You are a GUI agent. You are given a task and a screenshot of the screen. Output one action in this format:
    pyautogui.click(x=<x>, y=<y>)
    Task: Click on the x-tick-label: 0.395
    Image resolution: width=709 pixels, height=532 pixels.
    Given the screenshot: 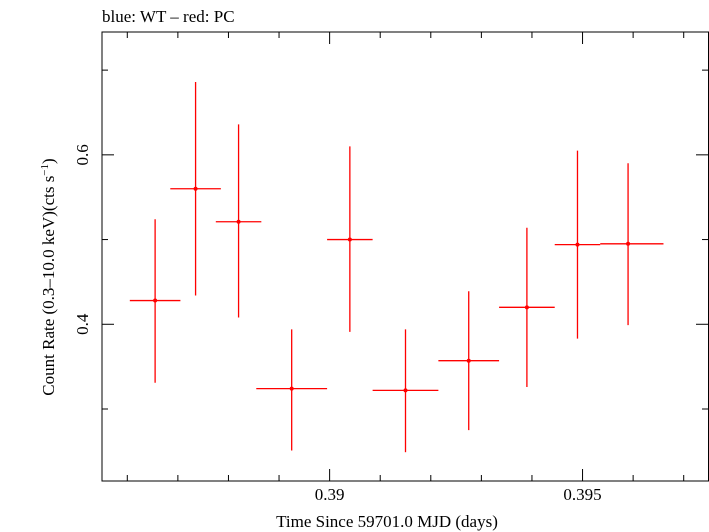 What is the action you would take?
    pyautogui.click(x=582, y=494)
    